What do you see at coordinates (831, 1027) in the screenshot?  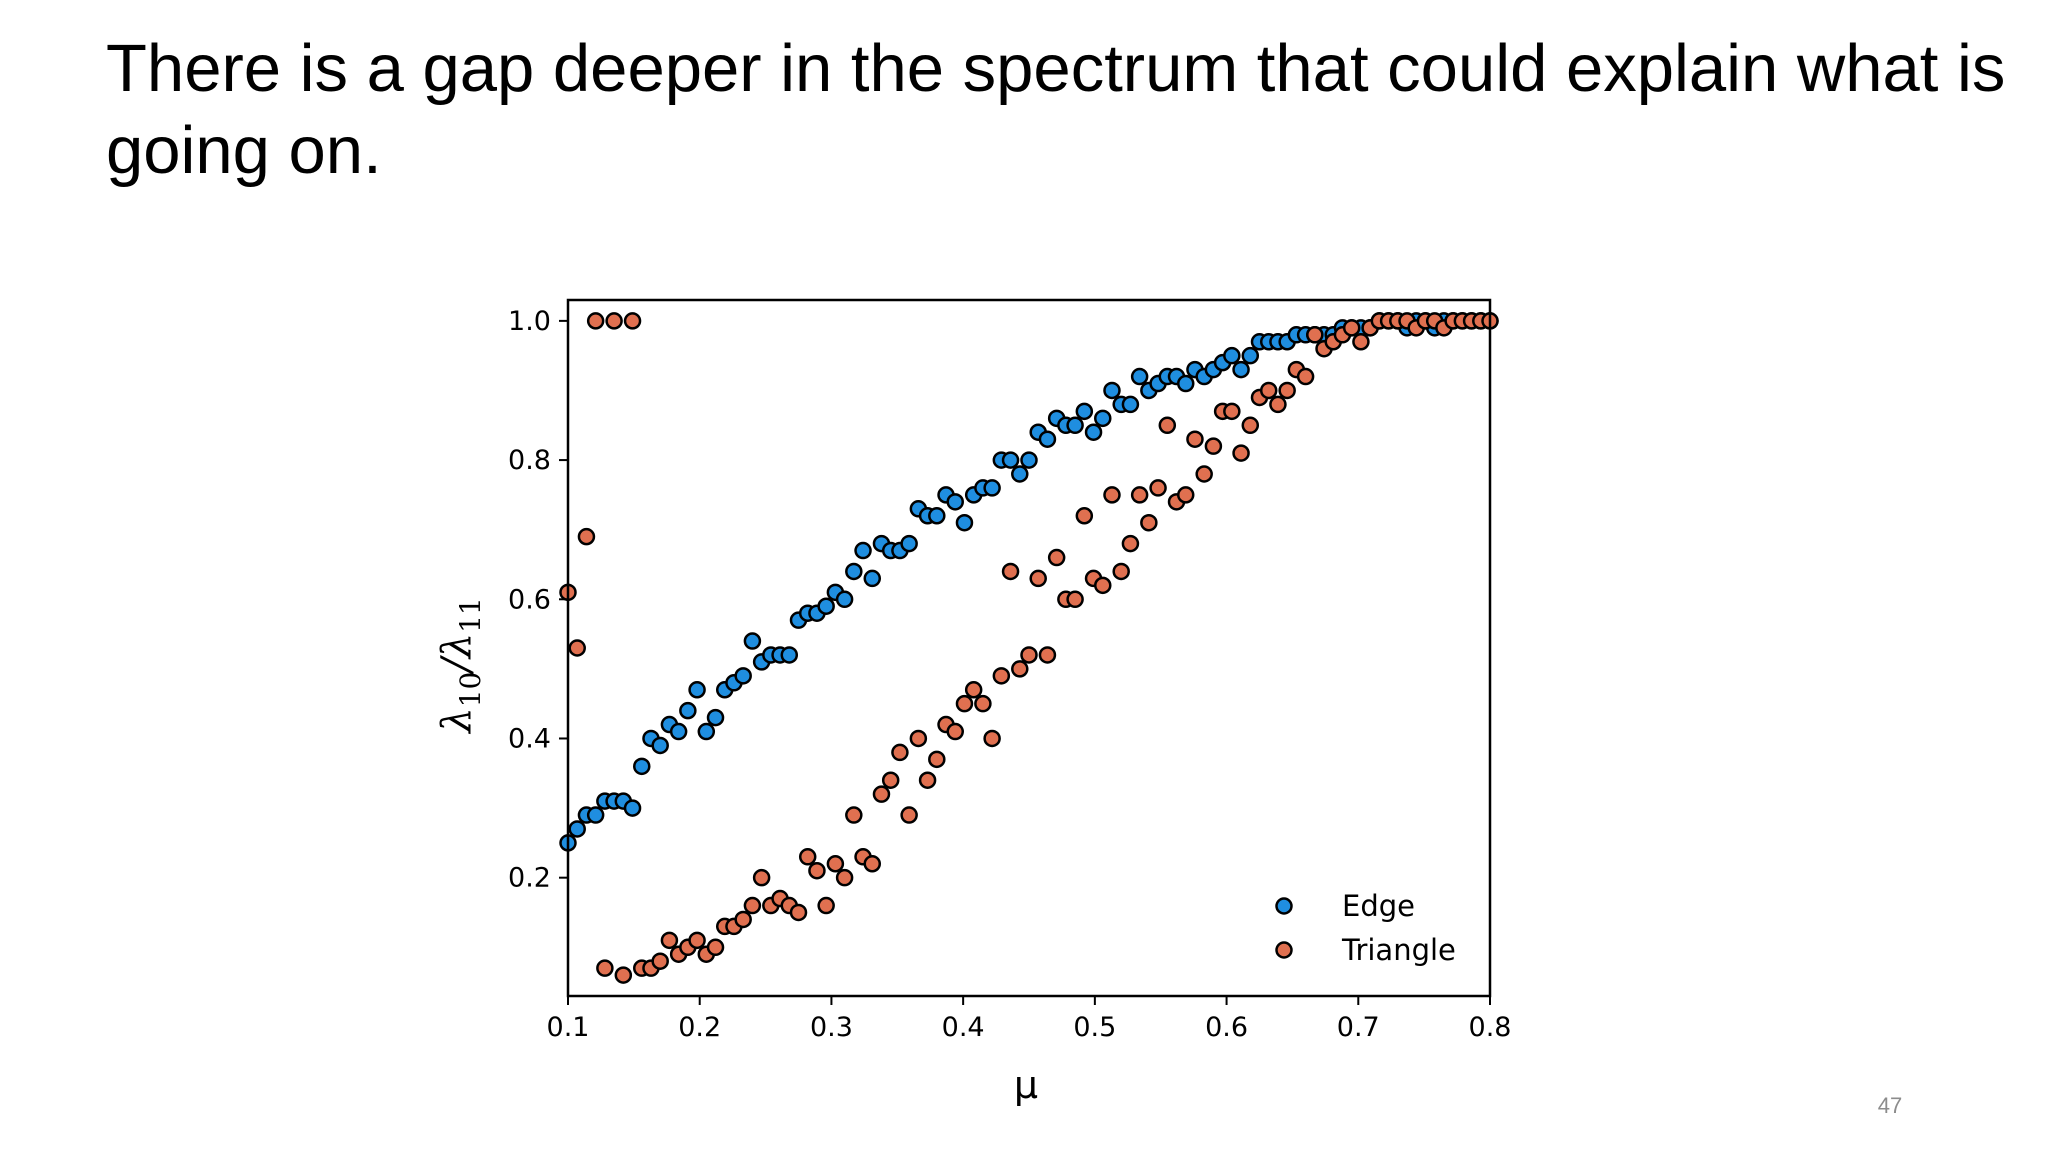 I see `x-tick-label: 0.3` at bounding box center [831, 1027].